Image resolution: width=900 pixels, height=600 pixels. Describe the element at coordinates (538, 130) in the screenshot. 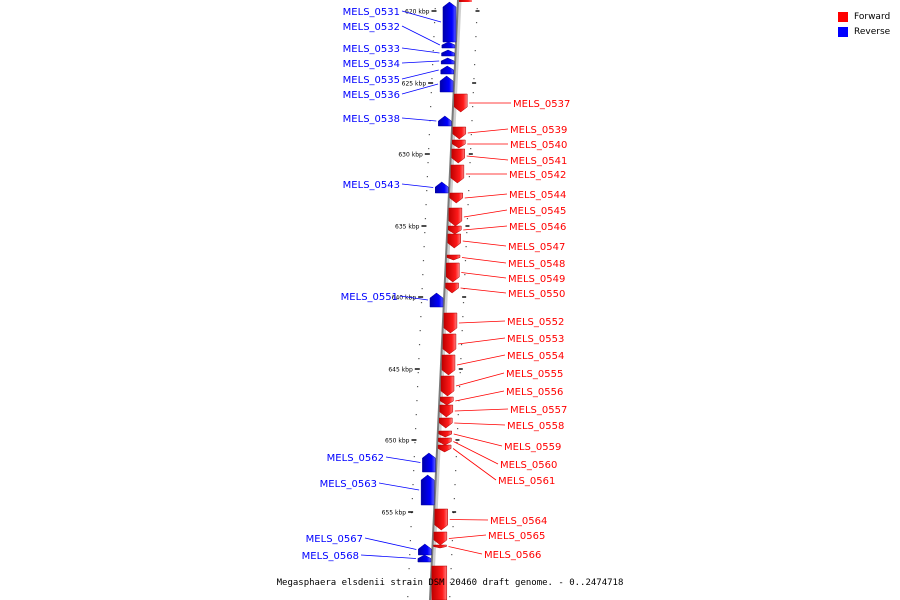

I see `gene-label-MELS_0539: MELS_0539` at that location.